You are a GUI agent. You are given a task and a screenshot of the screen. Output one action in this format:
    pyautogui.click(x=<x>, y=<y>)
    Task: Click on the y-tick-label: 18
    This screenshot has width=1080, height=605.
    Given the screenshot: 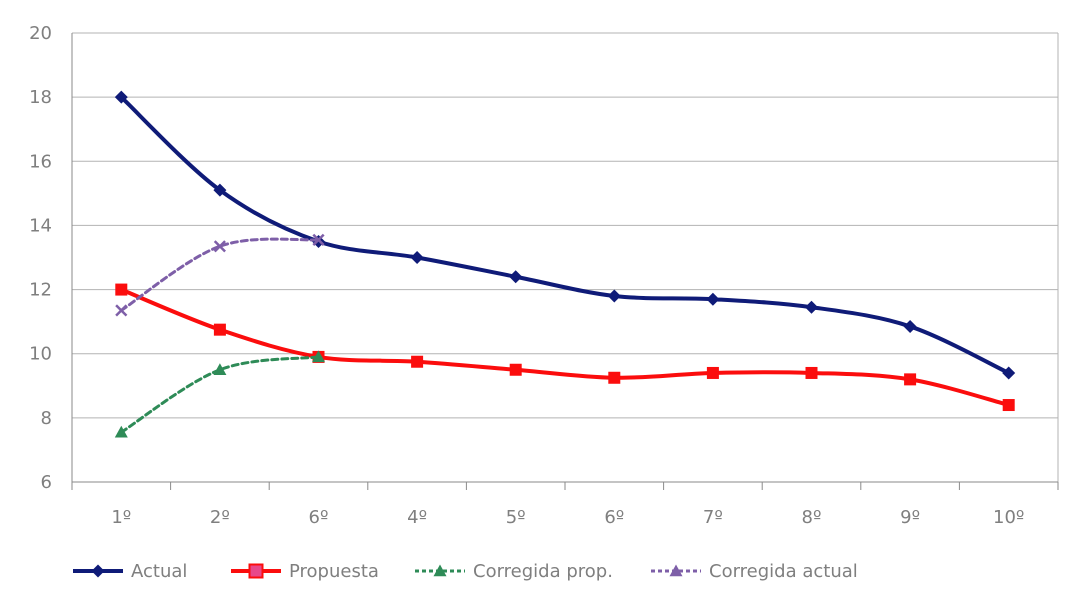 What is the action you would take?
    pyautogui.click(x=40, y=97)
    